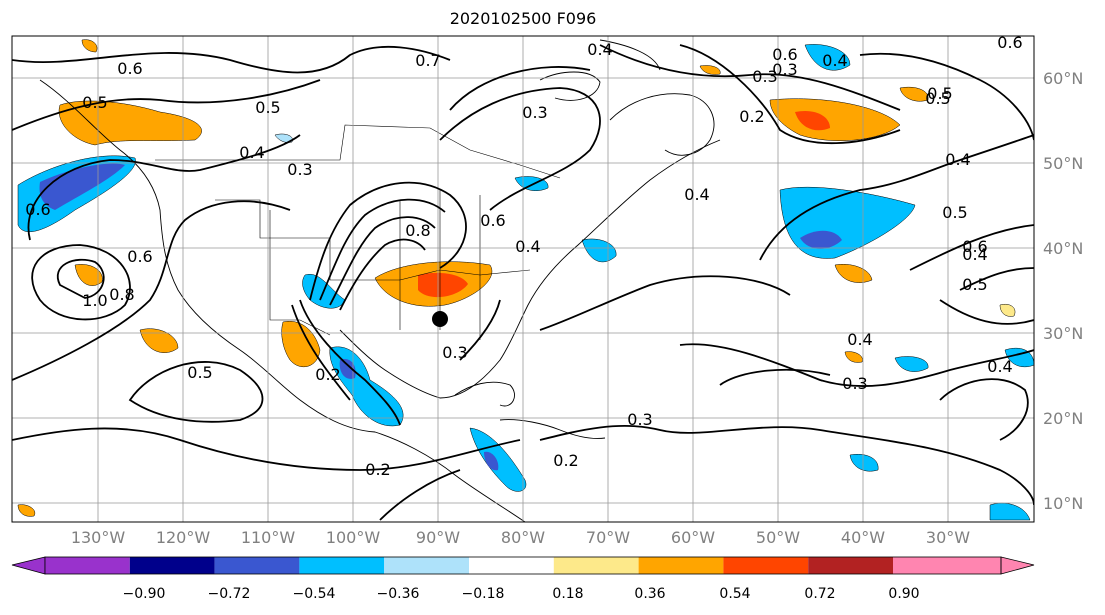  What do you see at coordinates (94, 300) in the screenshot?
I see `contour-label: 1.0` at bounding box center [94, 300].